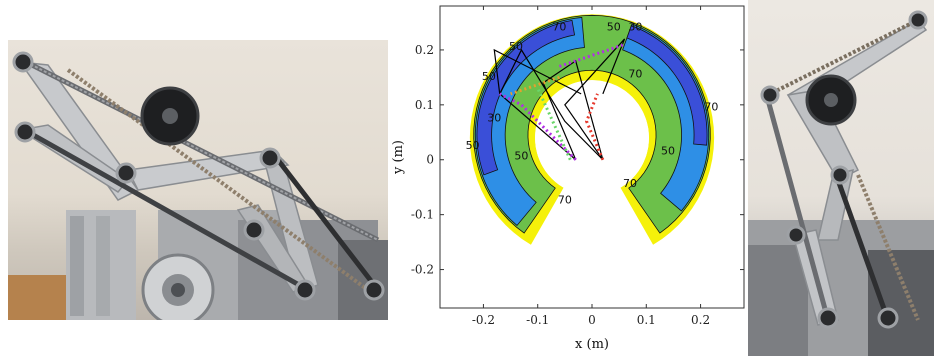 The height and width of the screenshot is (356, 934). I want to click on region-empty, so click(592, 138).